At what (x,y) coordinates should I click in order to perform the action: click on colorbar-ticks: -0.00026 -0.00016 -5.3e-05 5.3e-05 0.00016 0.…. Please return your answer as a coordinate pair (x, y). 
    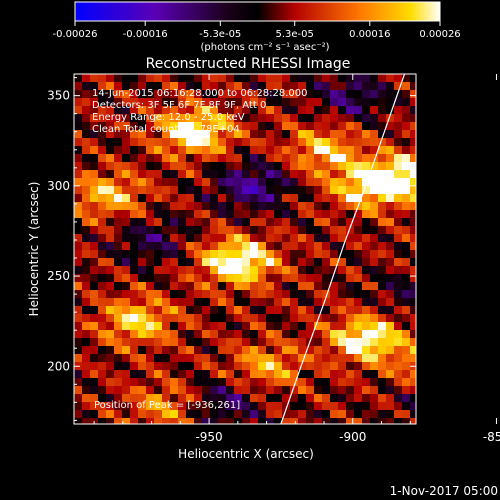
    Looking at the image, I should click on (257, 30).